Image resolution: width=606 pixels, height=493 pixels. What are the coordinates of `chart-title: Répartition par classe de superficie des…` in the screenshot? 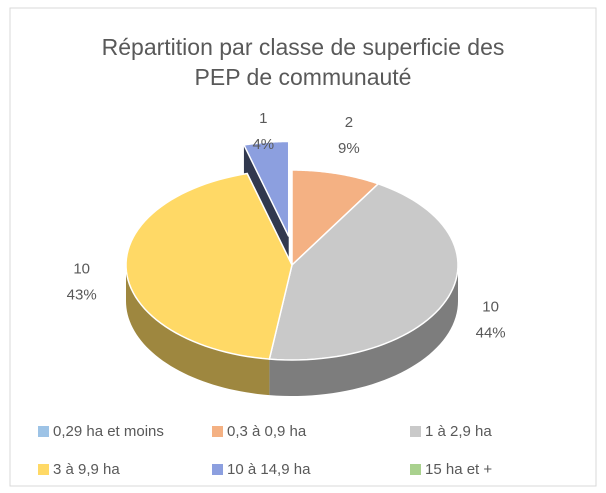 It's located at (303, 62).